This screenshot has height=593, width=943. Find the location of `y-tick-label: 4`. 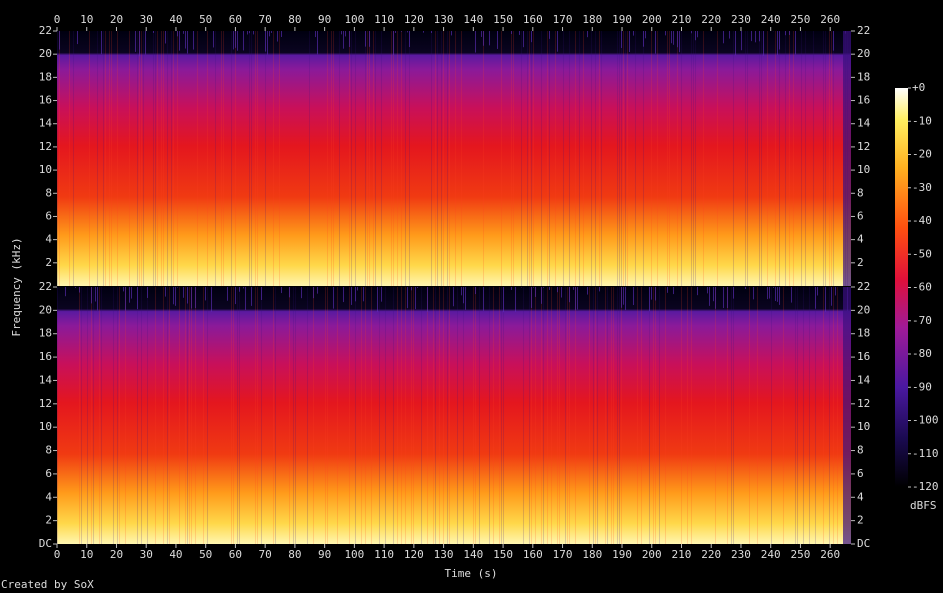

y-tick-label: 4 is located at coordinates (860, 239).